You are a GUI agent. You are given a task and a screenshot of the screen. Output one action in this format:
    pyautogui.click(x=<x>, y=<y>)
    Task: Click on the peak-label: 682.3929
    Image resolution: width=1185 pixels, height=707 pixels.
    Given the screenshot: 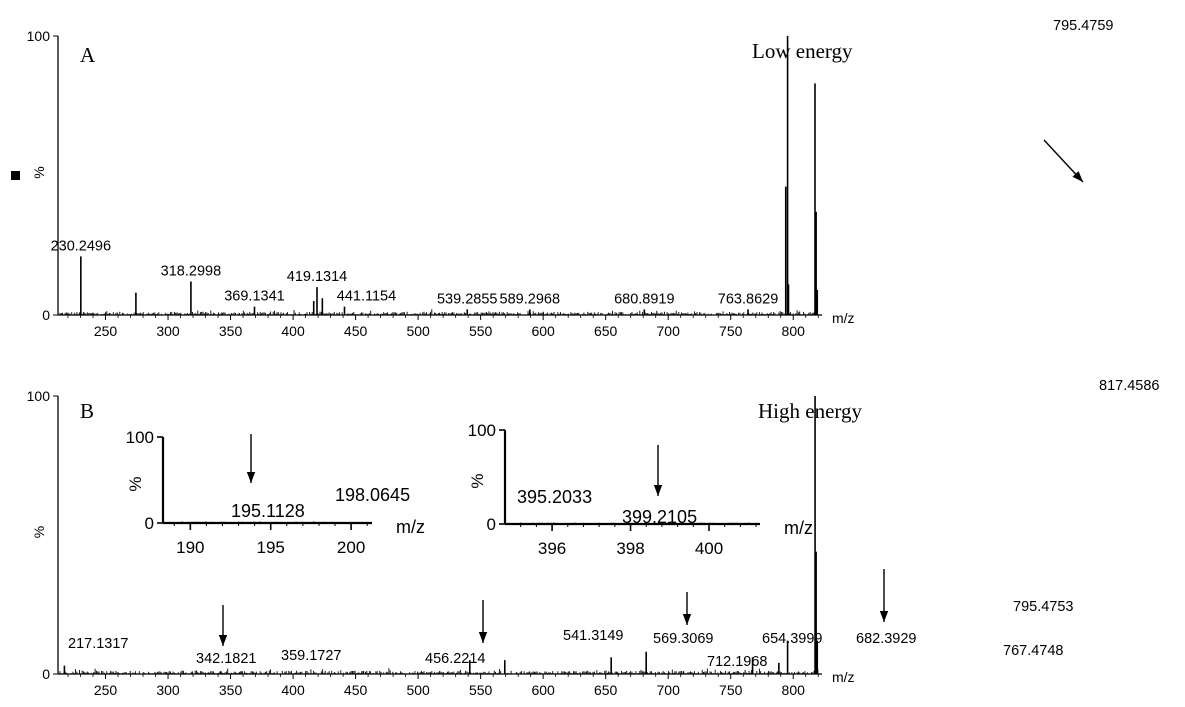 What is the action you would take?
    pyautogui.click(x=886, y=639)
    